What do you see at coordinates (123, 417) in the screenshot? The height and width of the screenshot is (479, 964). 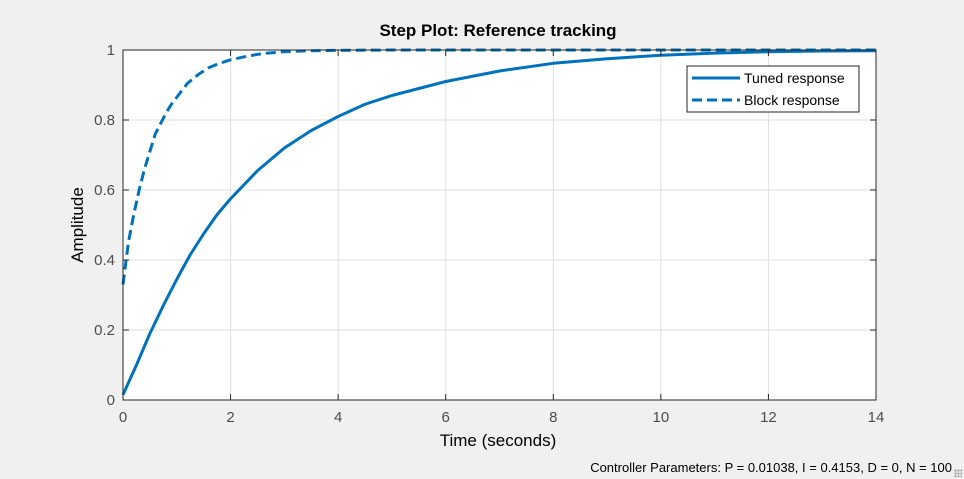 I see `x-tick-label: 0` at bounding box center [123, 417].